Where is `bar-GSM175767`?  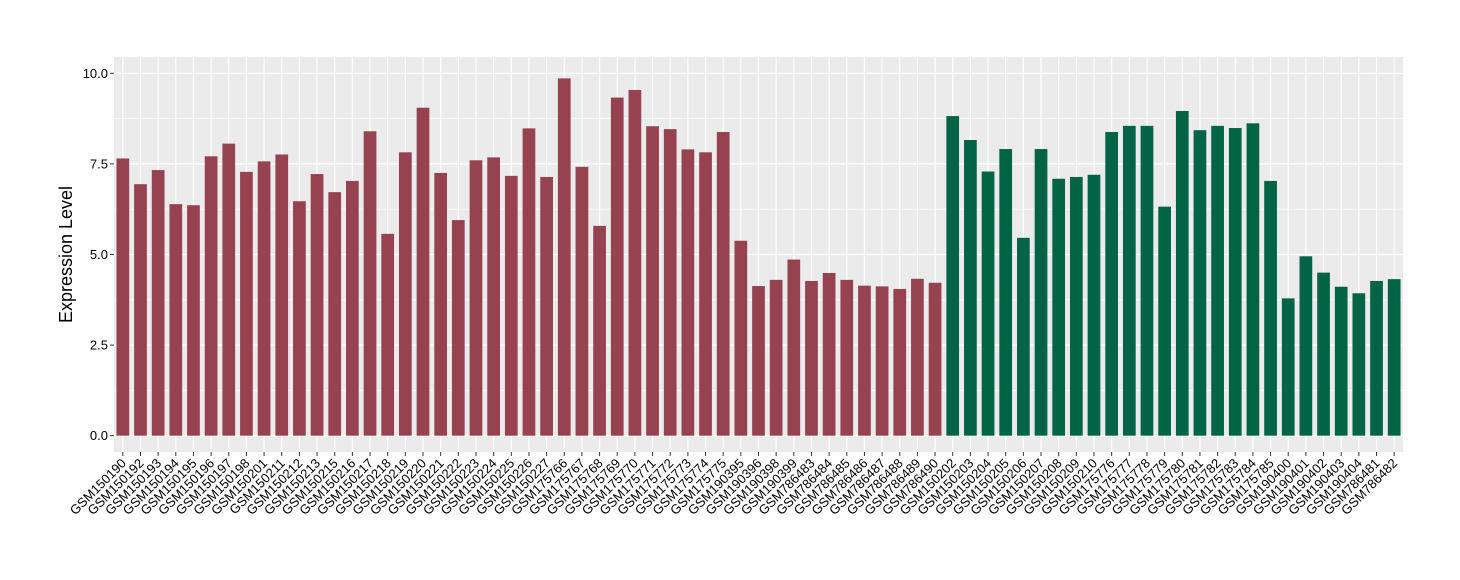
bar-GSM175767 is located at coordinates (582, 301).